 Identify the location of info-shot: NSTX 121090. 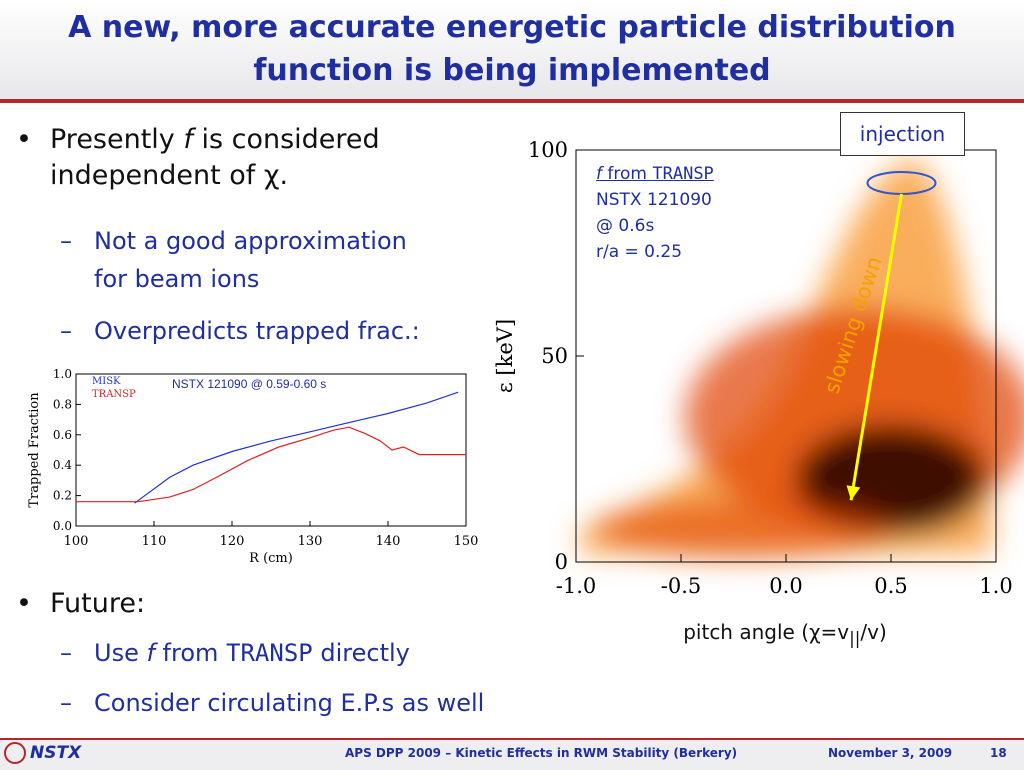
(655, 200).